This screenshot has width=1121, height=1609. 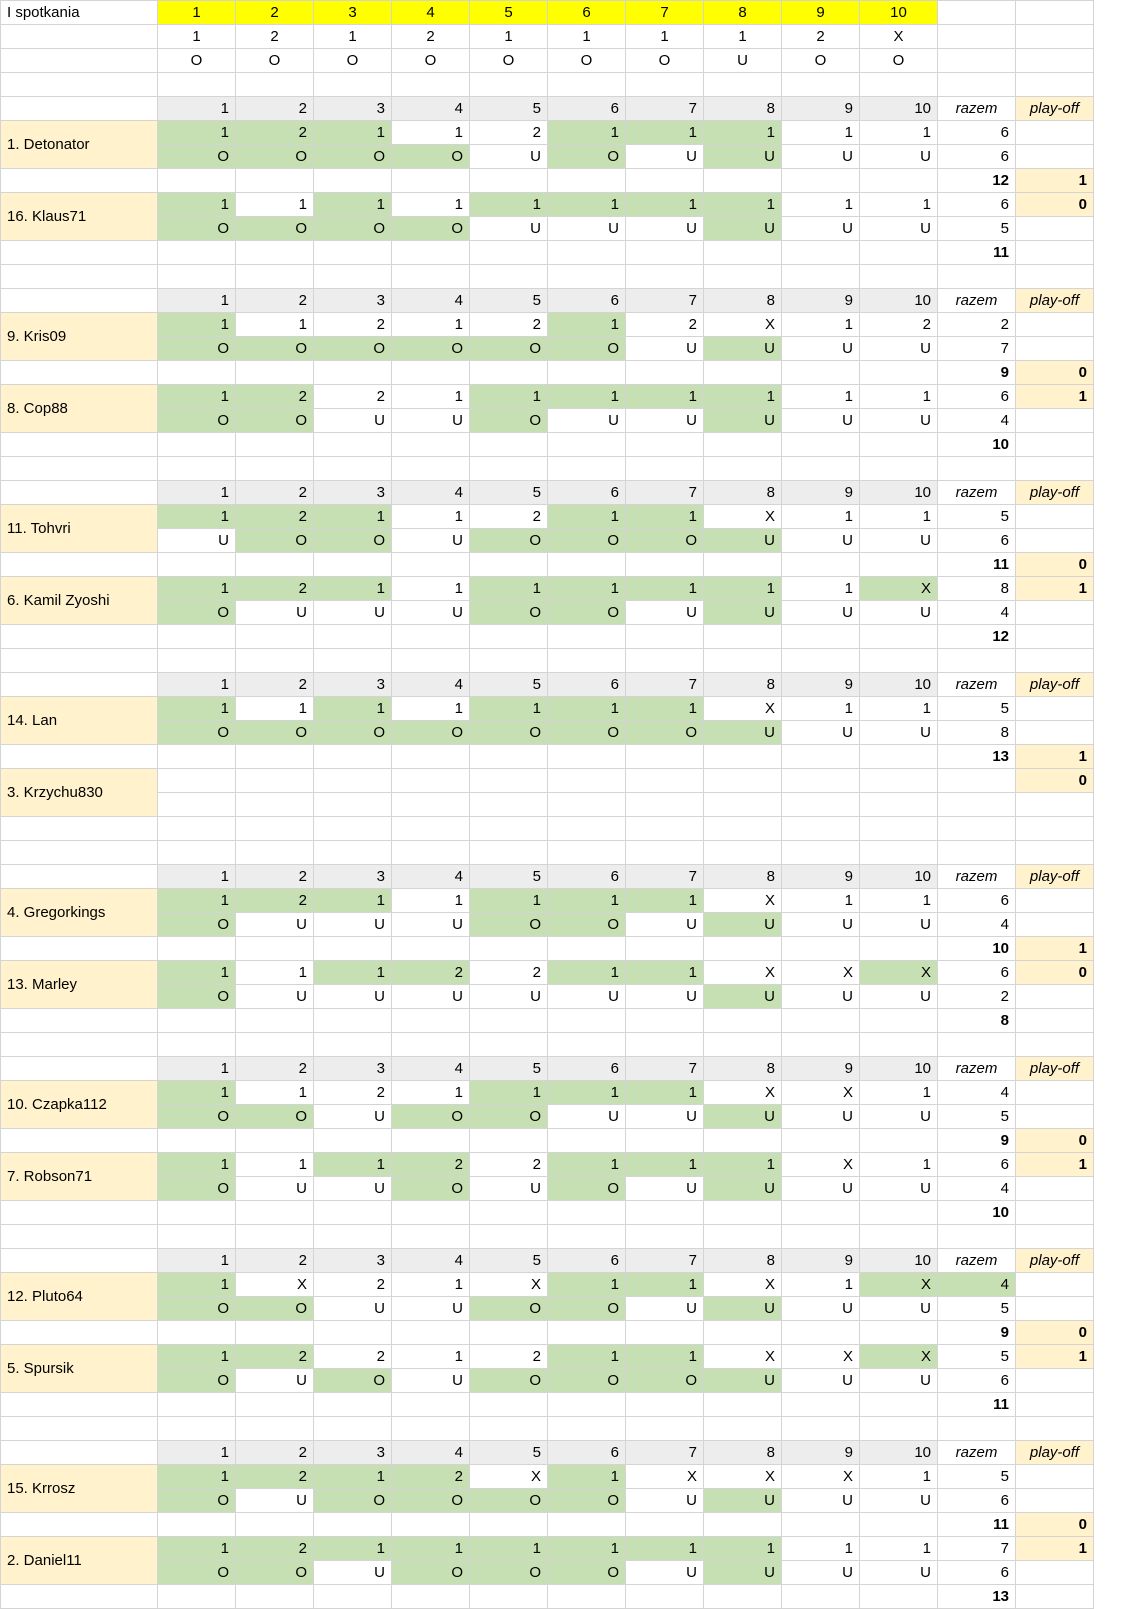 What do you see at coordinates (274, 12) in the screenshot?
I see `header-number-cell: 2` at bounding box center [274, 12].